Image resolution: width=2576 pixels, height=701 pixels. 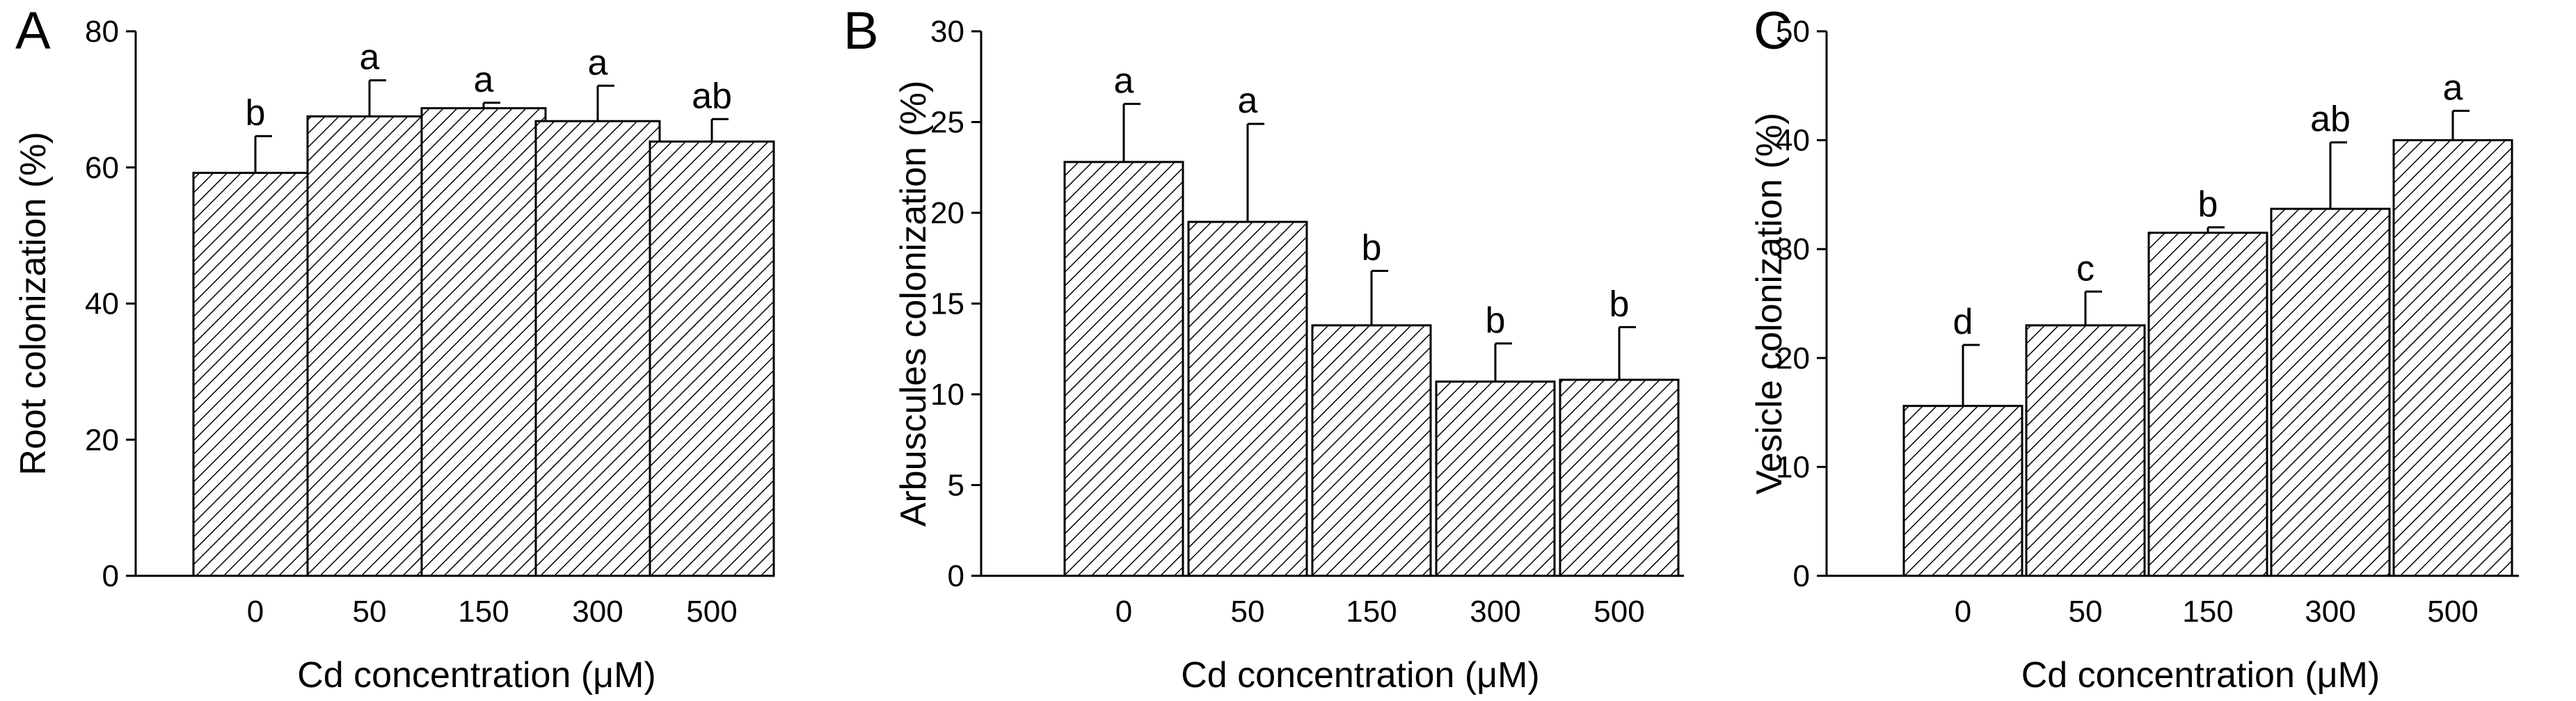 I want to click on panel-letter: C, so click(x=1773, y=31).